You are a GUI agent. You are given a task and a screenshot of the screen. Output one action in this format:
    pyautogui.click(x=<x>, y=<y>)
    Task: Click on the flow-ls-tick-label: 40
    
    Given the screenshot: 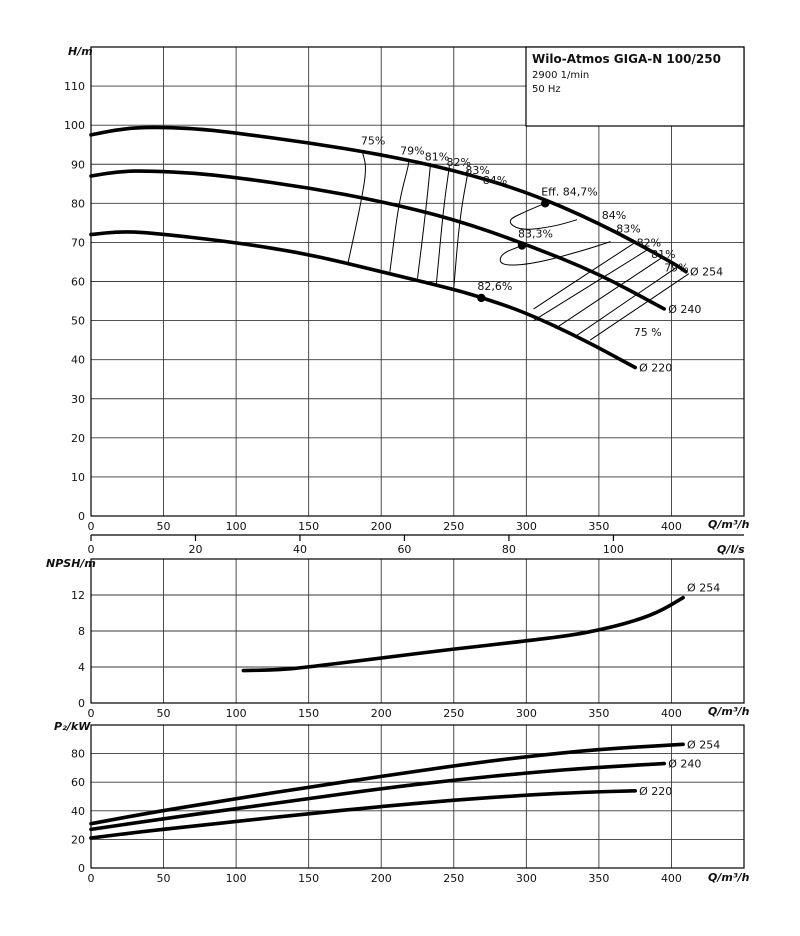 What is the action you would take?
    pyautogui.click(x=300, y=549)
    